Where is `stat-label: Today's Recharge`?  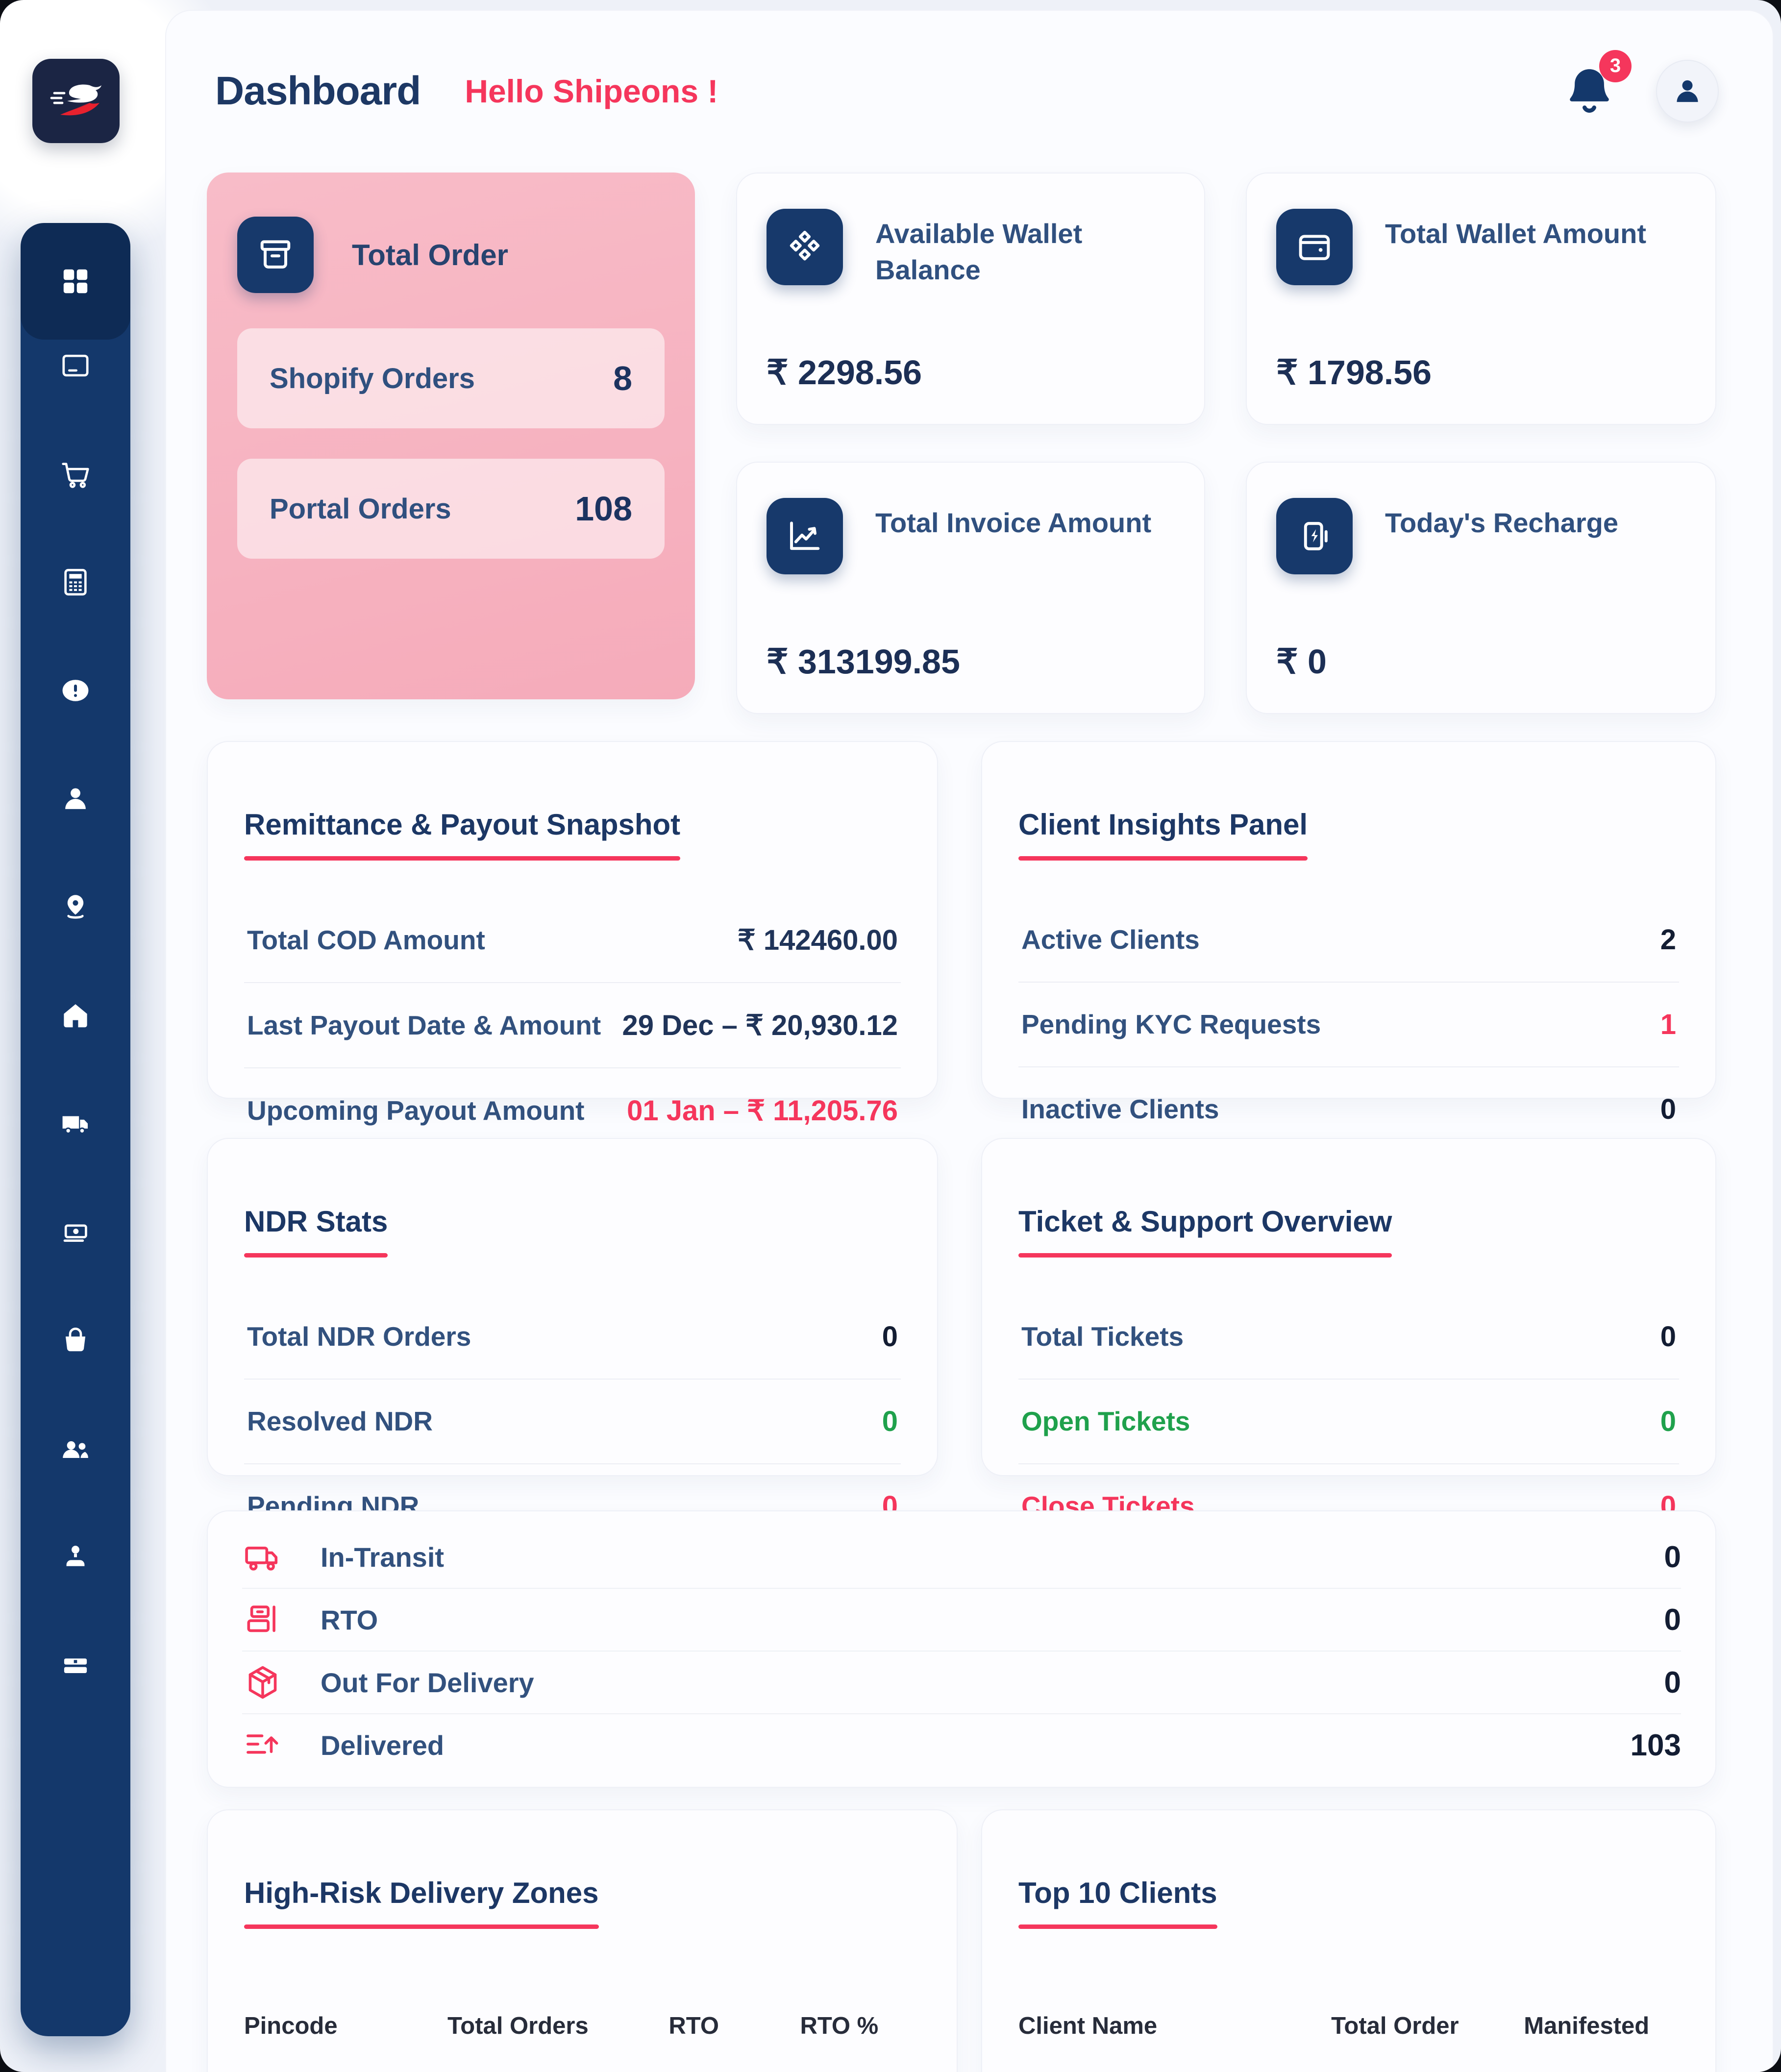
stat-label: Today's Recharge is located at coordinates (1501, 522).